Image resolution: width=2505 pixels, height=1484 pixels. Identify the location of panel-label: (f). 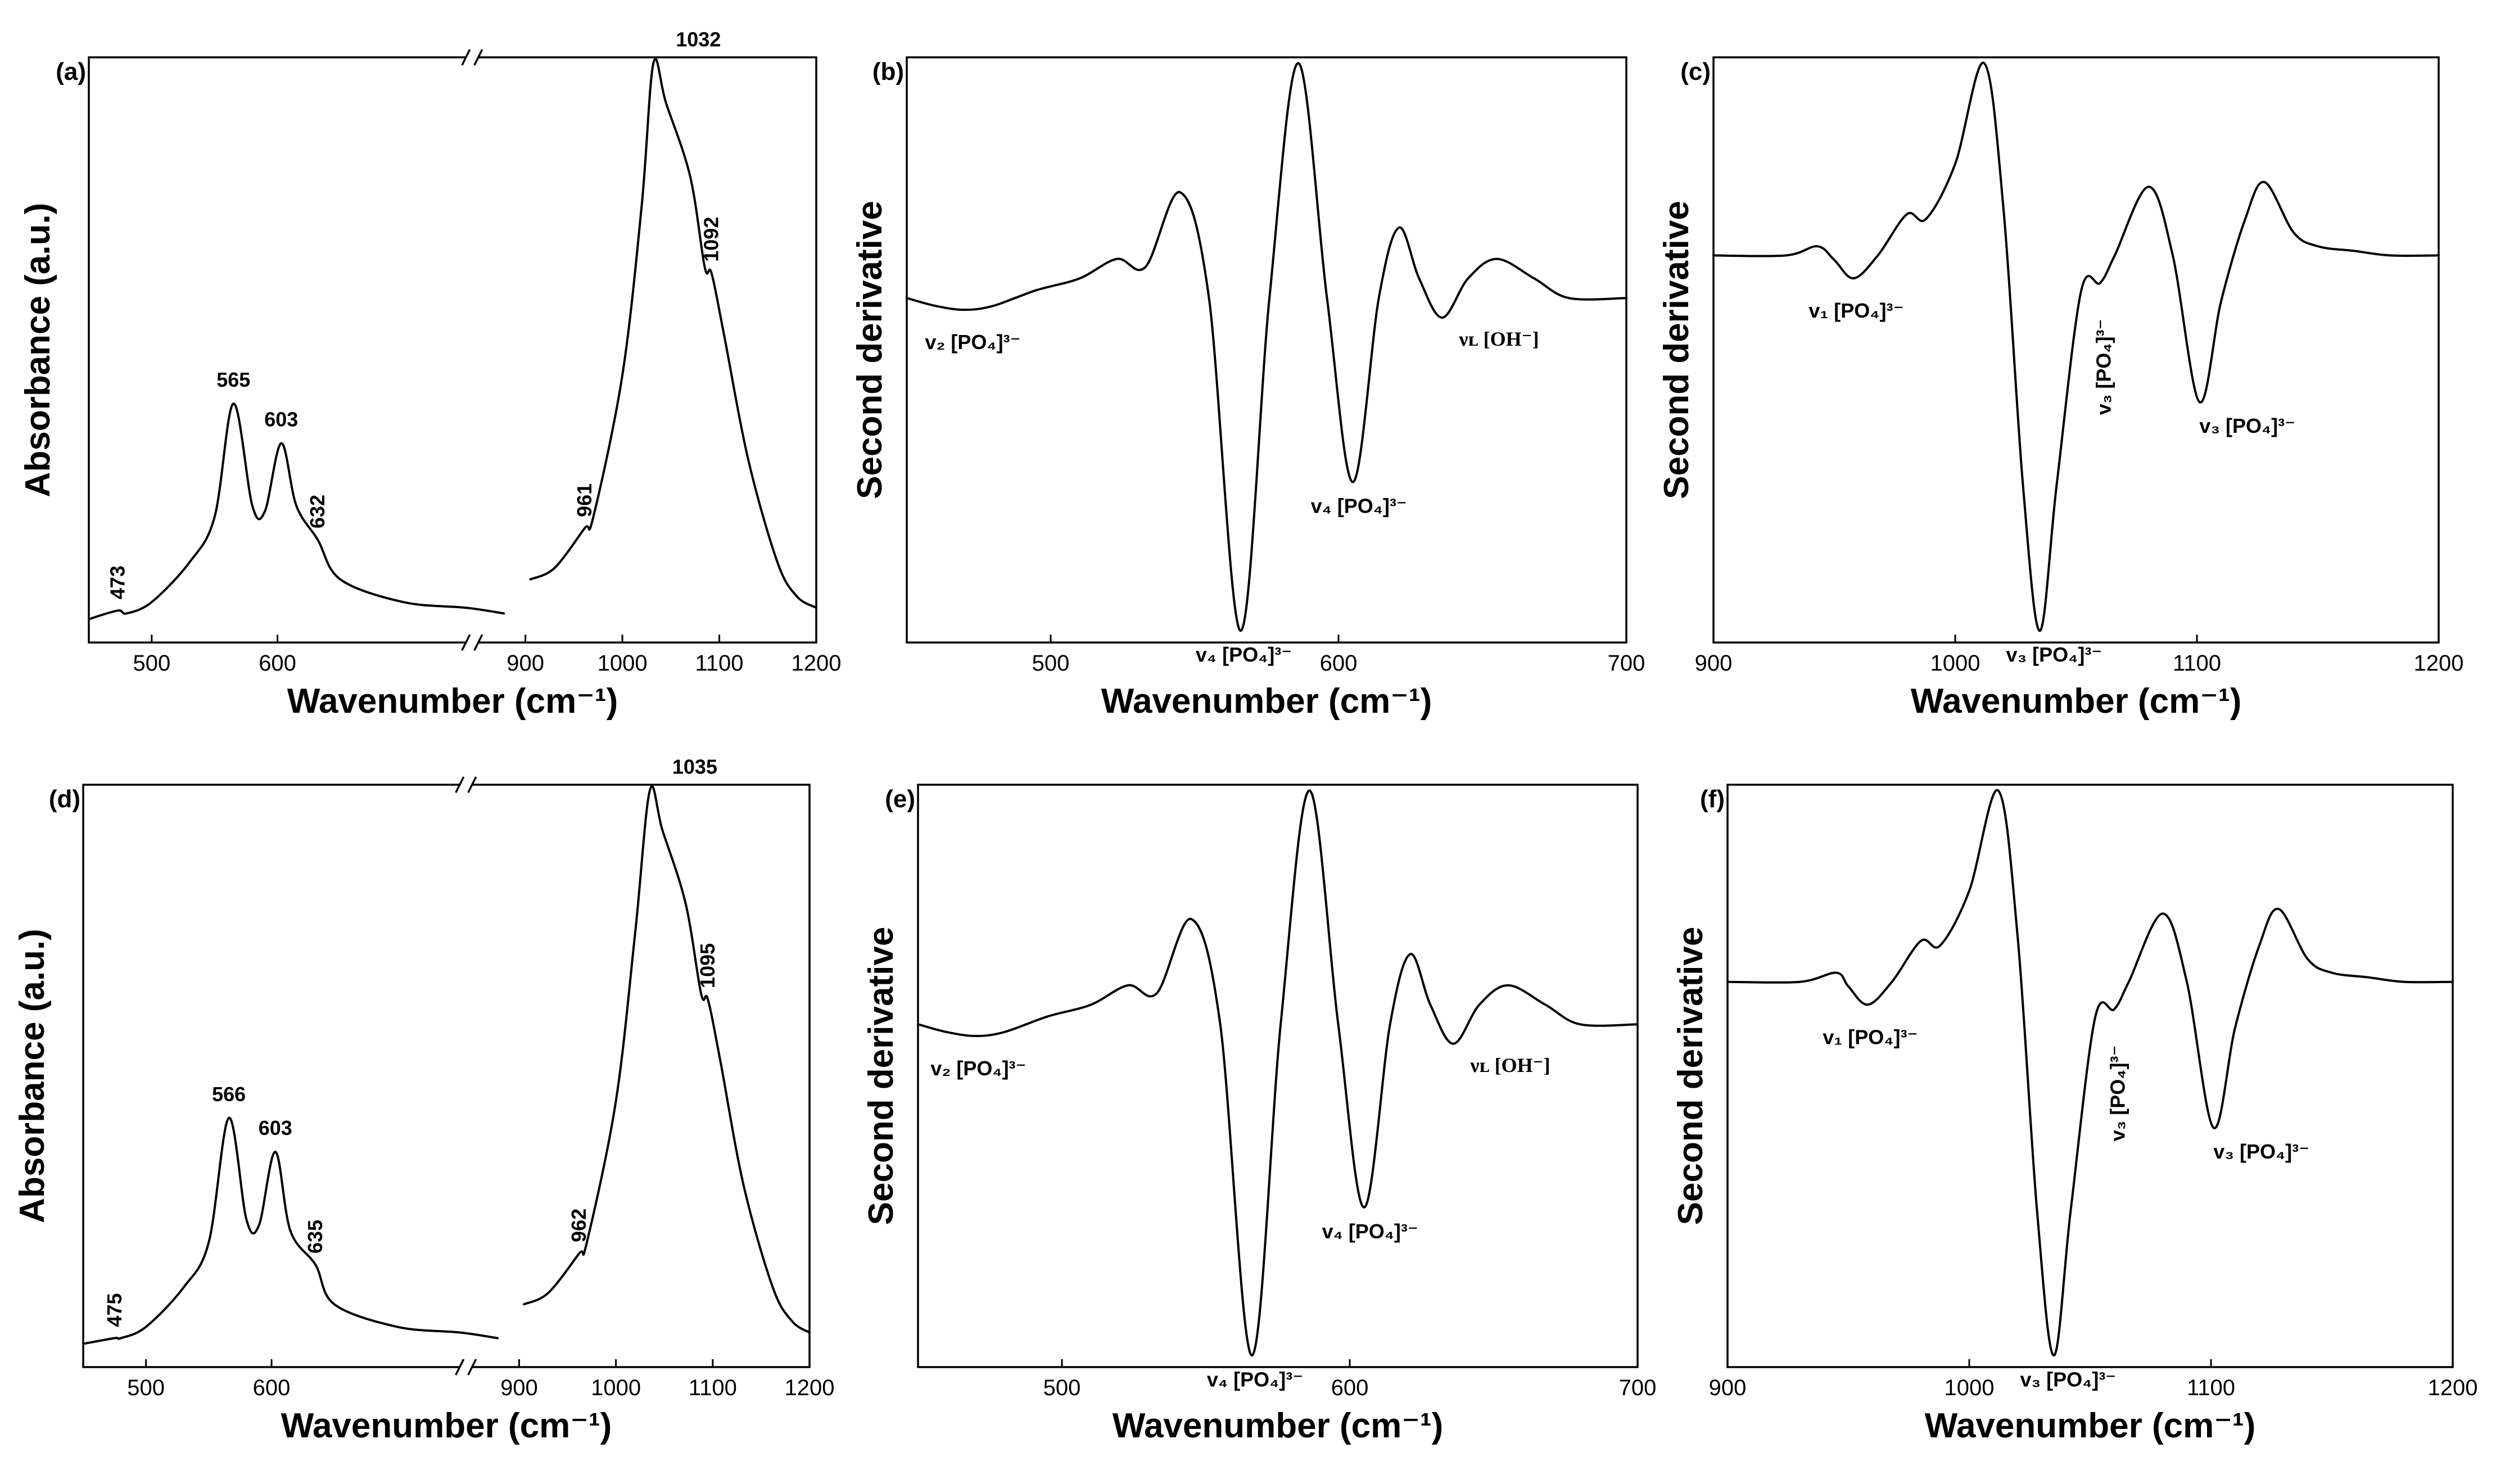
(1712, 799).